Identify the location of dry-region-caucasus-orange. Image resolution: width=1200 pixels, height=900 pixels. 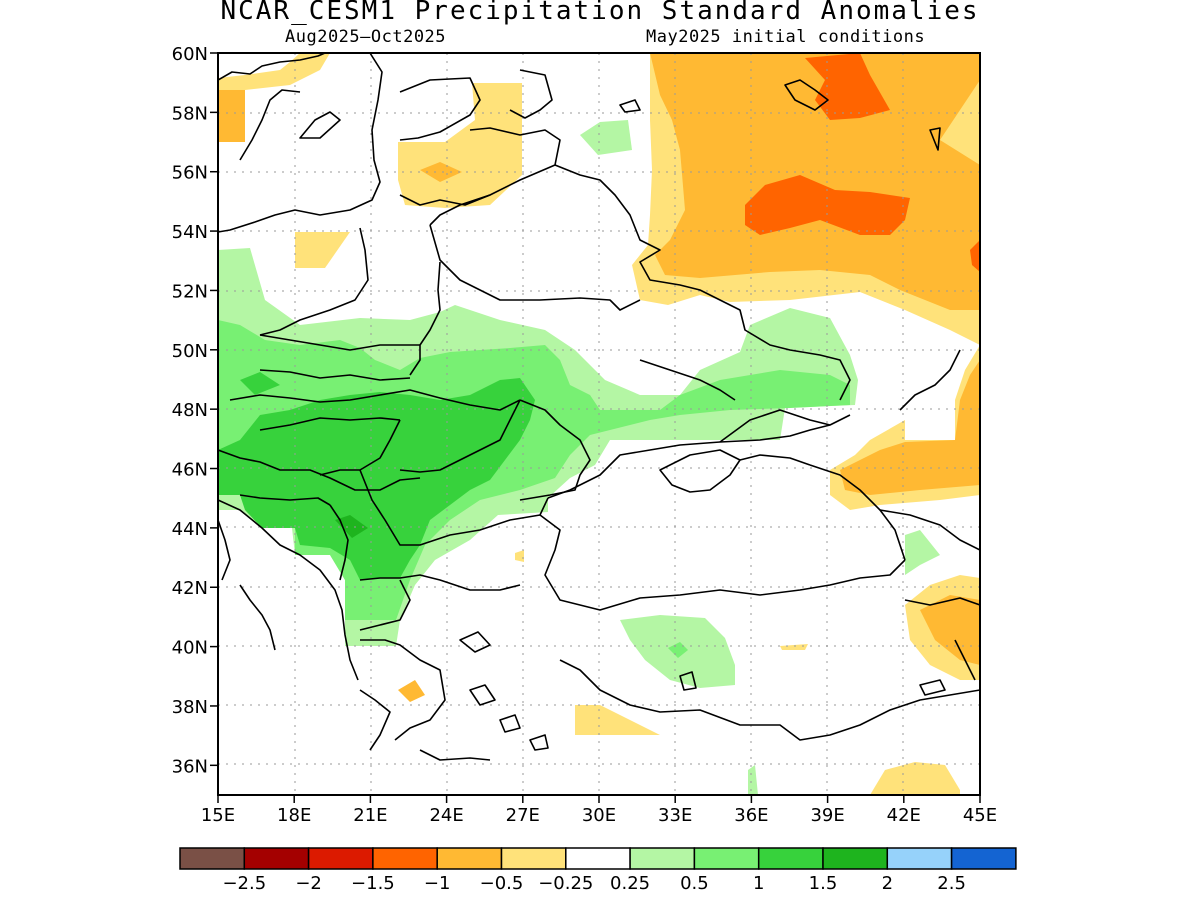
(910, 427).